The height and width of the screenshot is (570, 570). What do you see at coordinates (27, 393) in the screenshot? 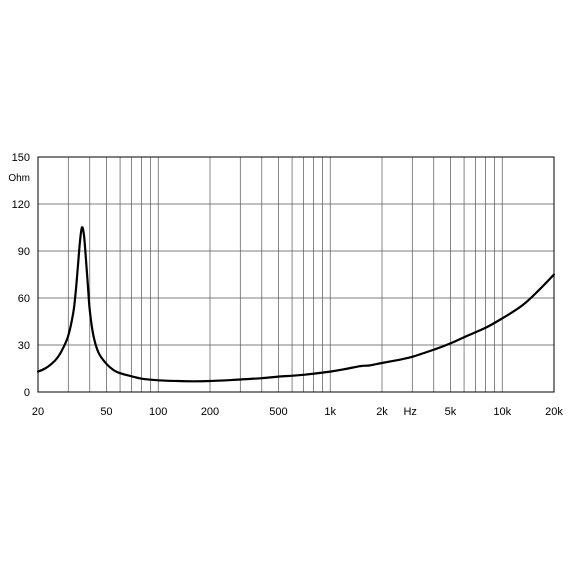
I see `y-tick-label: 0` at bounding box center [27, 393].